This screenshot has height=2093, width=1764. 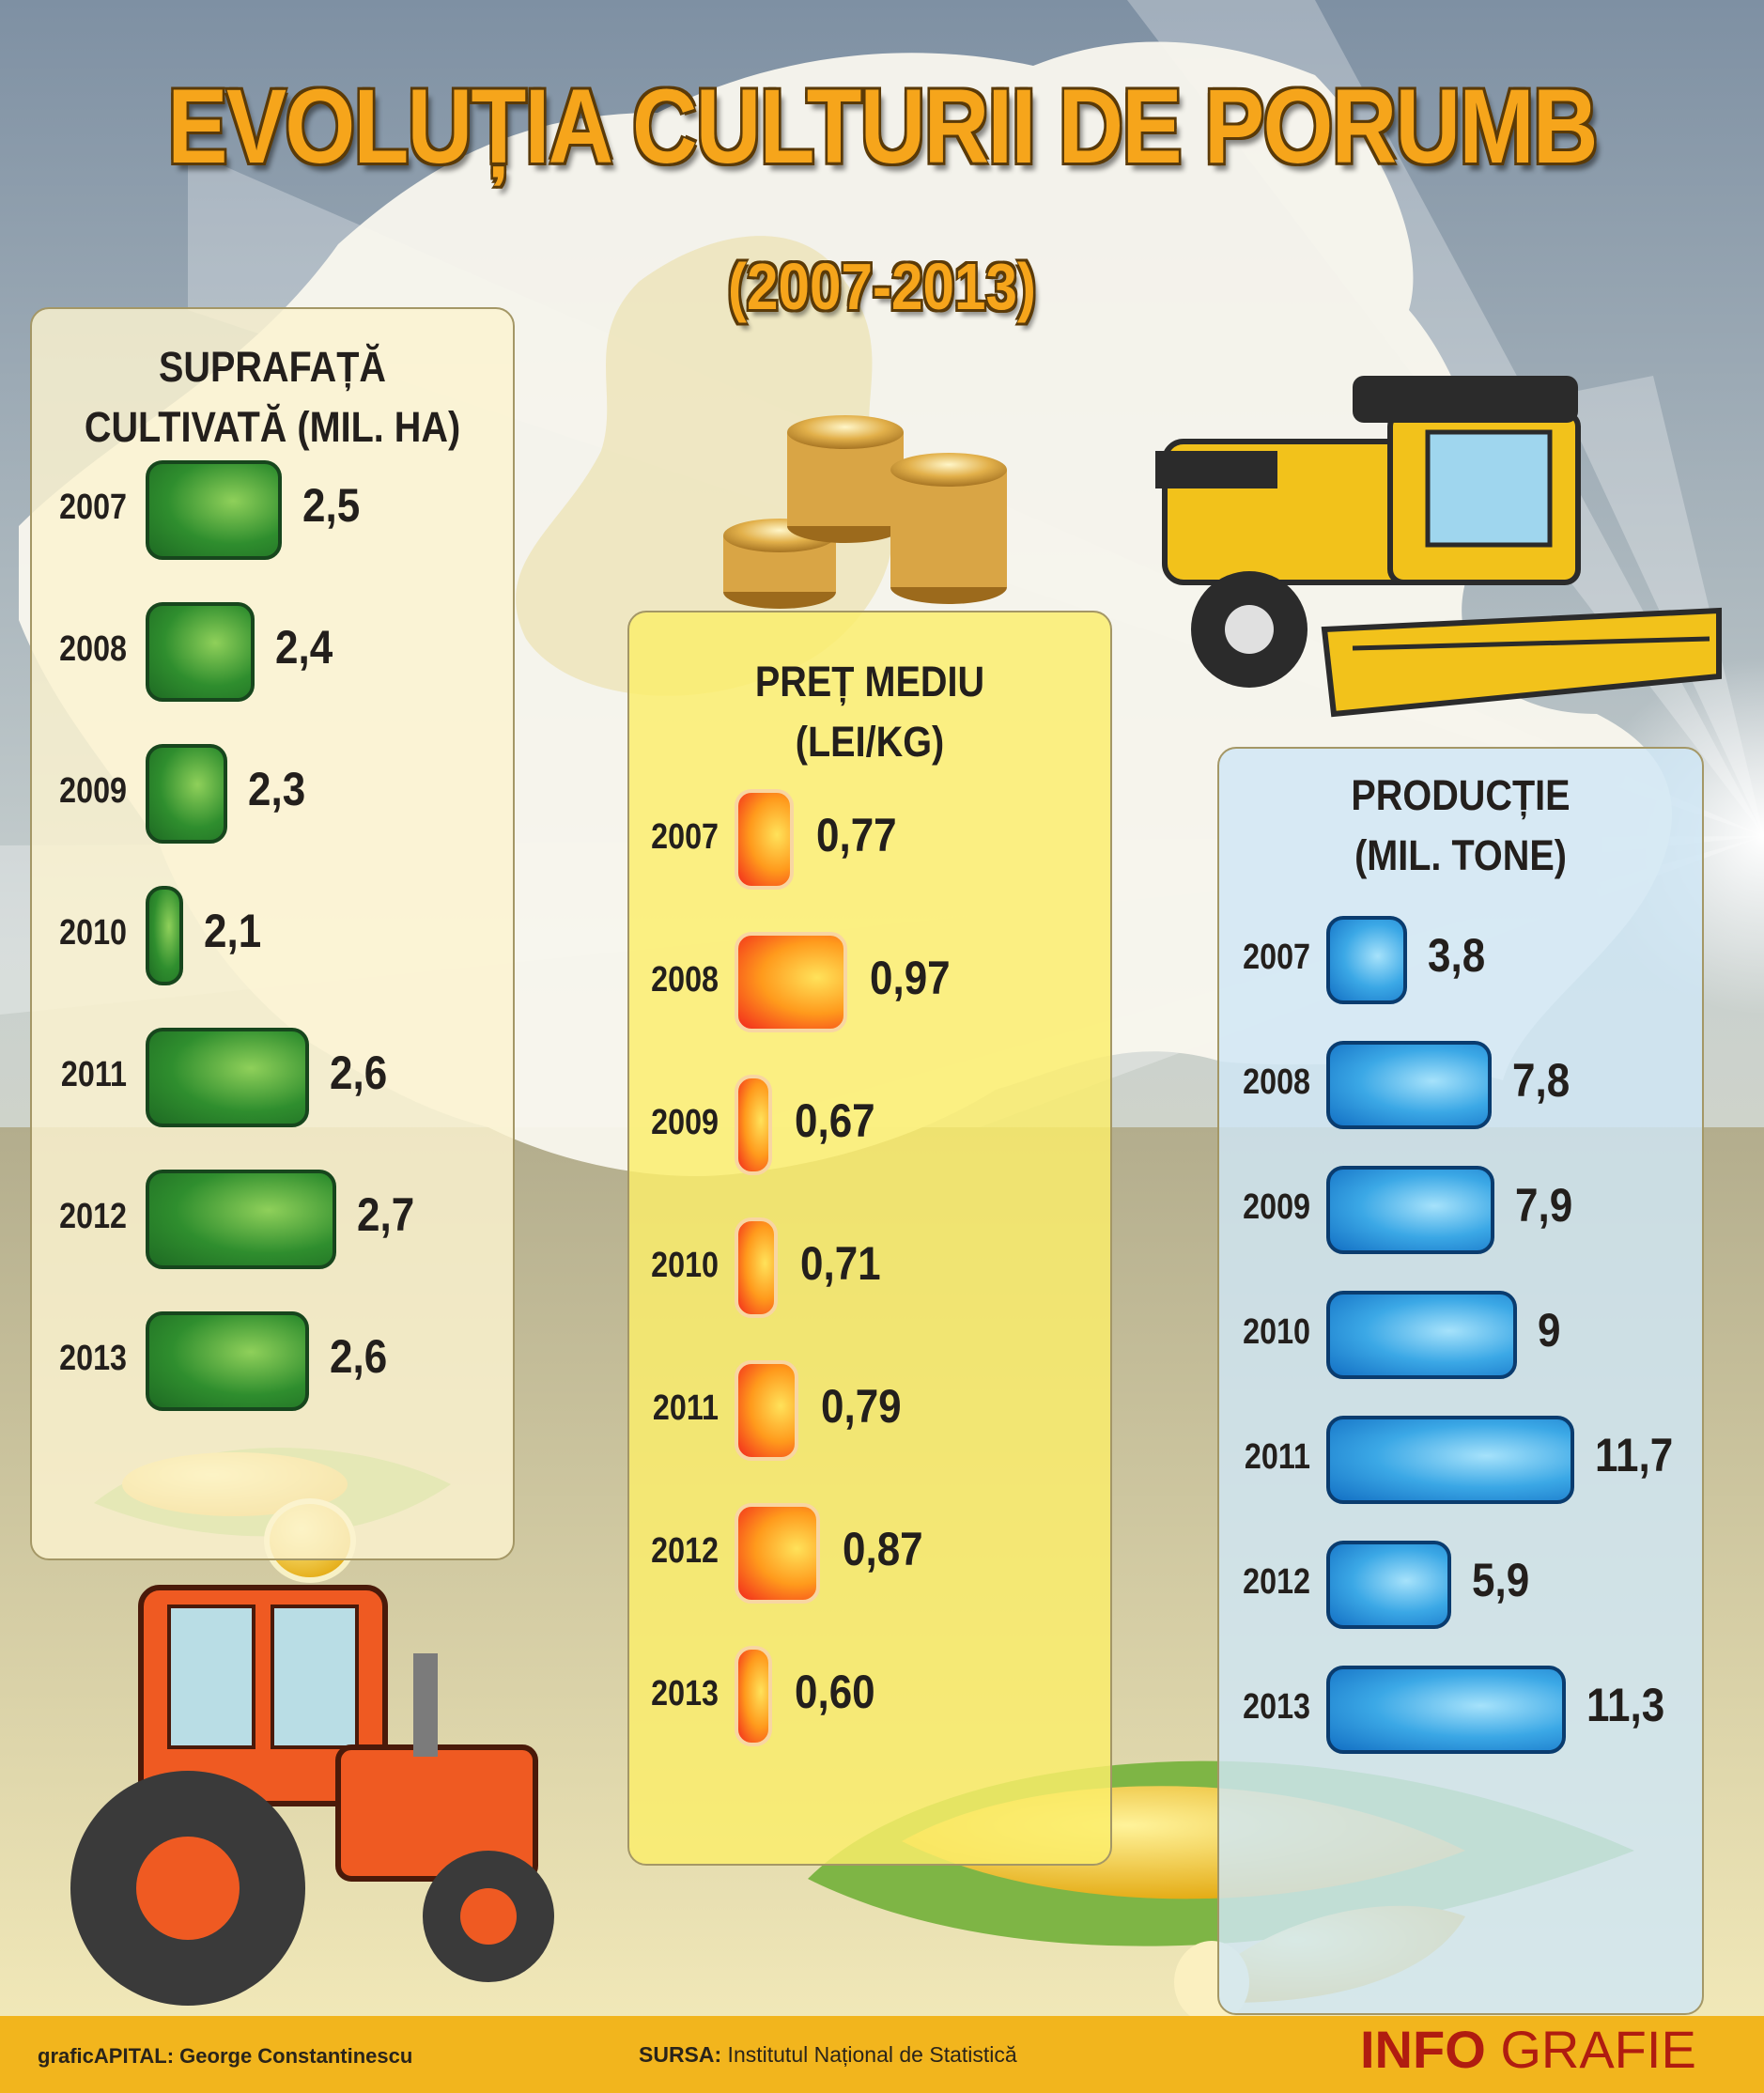 What do you see at coordinates (865, 512) in the screenshot?
I see `coins-icon` at bounding box center [865, 512].